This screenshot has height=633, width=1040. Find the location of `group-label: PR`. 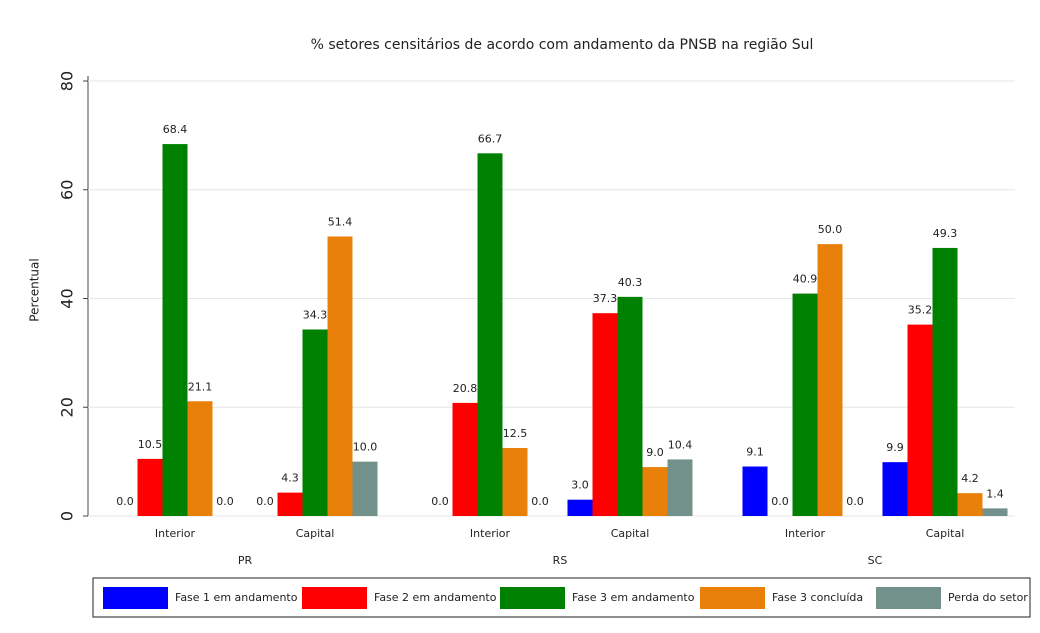

group-label: PR is located at coordinates (245, 560).